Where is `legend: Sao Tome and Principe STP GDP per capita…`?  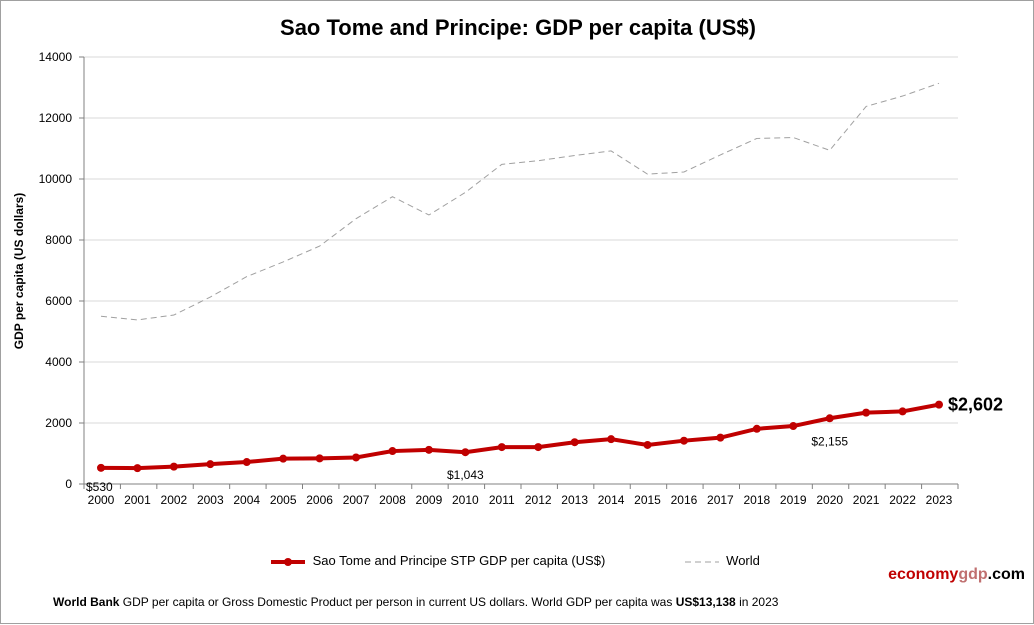
legend: Sao Tome and Principe STP GDP per capita… is located at coordinates (514, 561).